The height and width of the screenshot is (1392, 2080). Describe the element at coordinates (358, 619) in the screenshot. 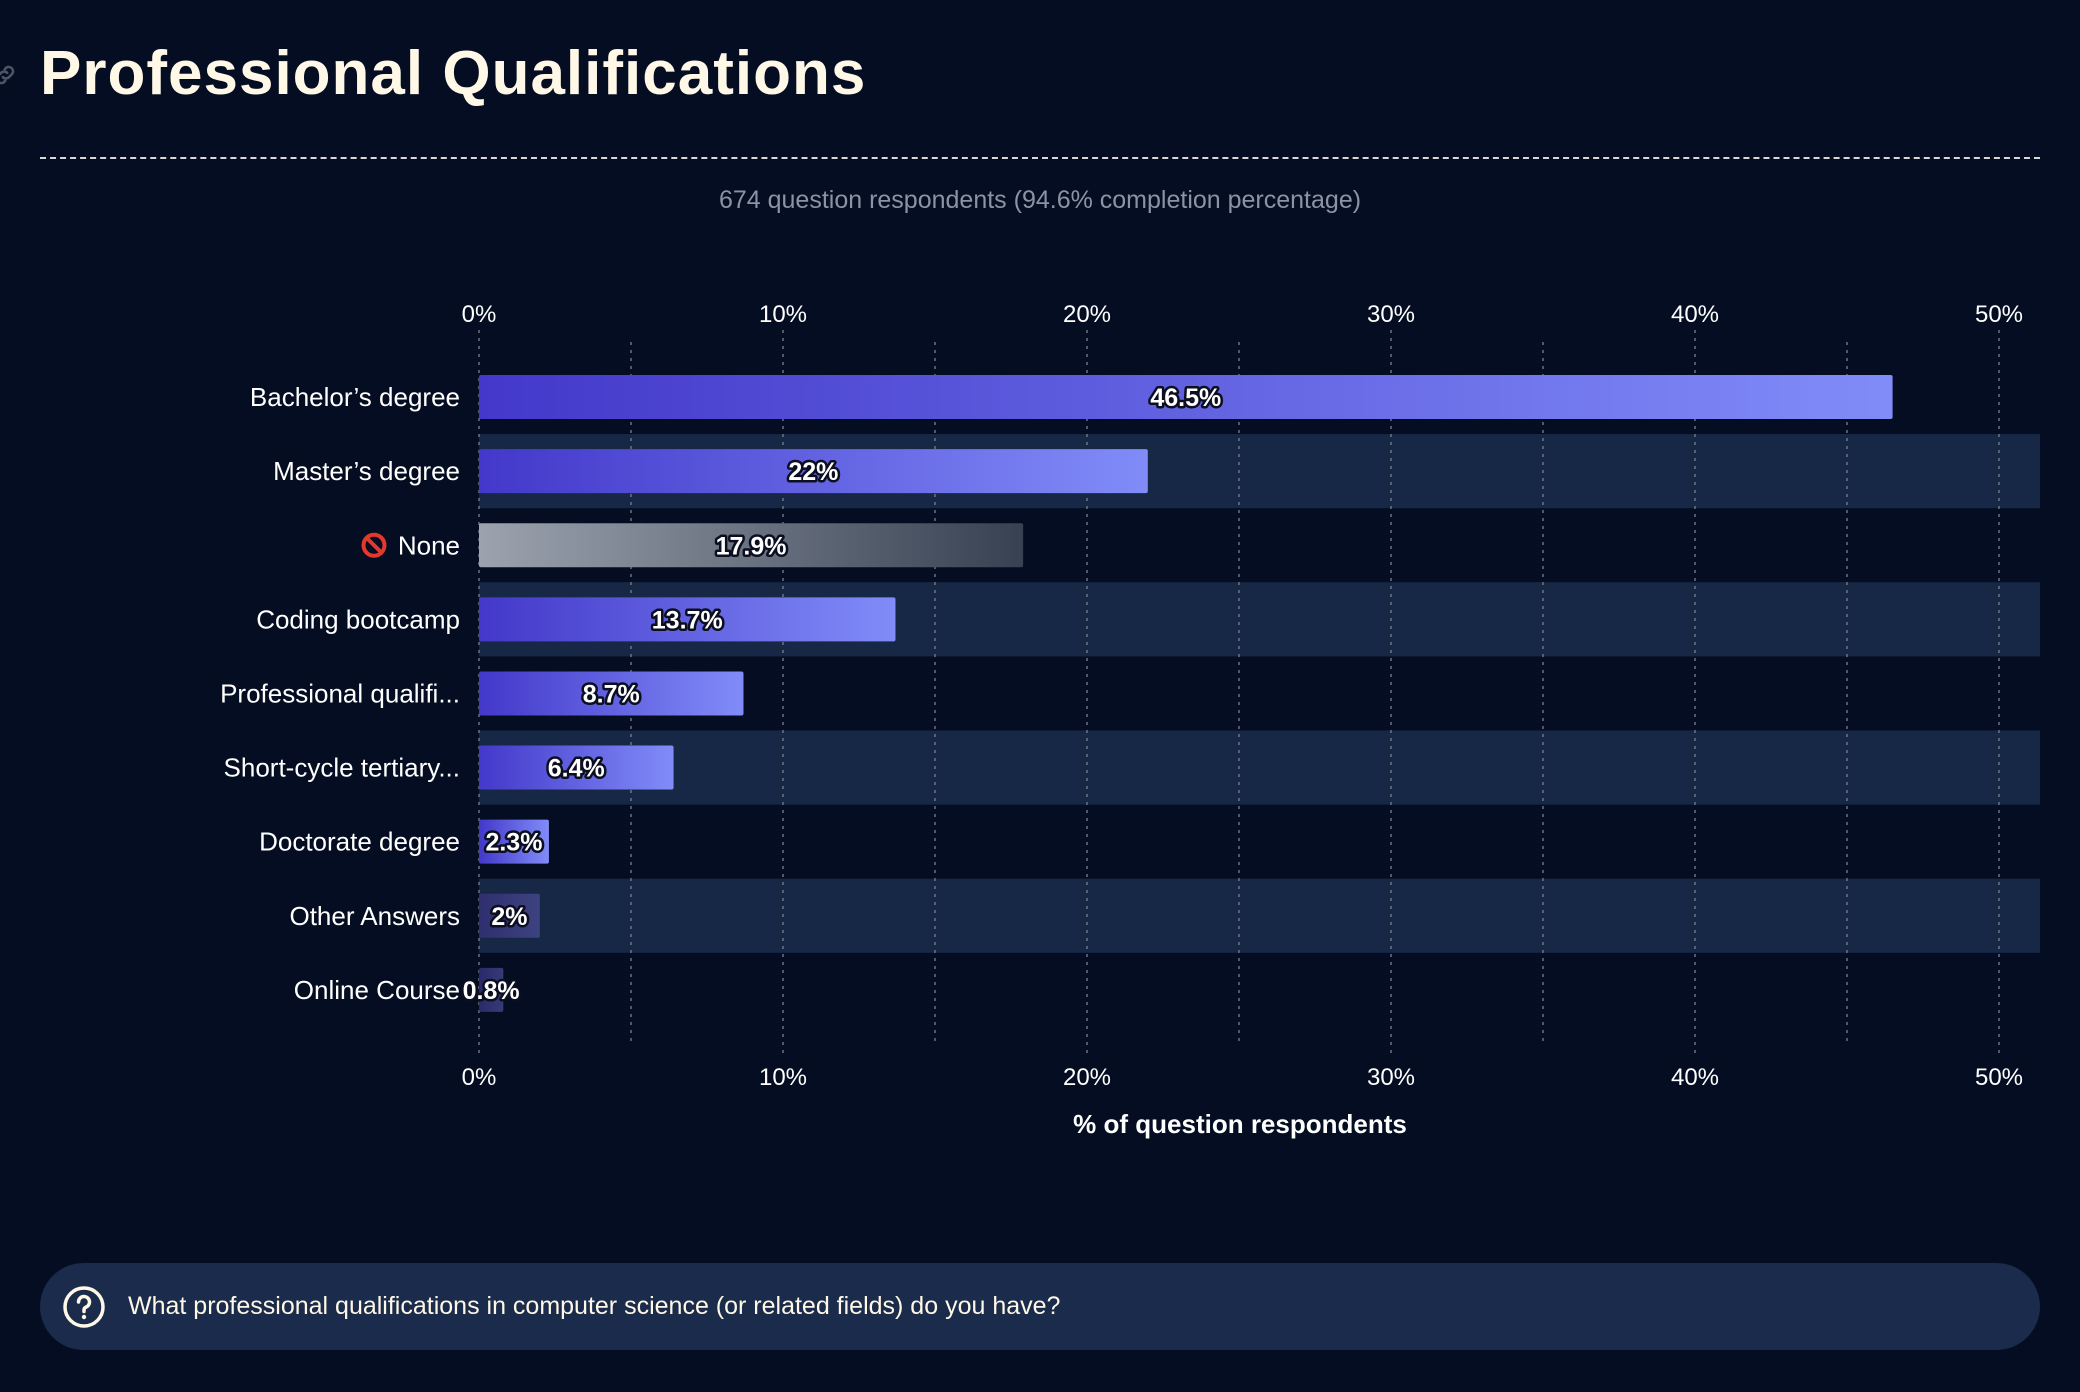

I see `category-label: Coding bootcamp` at that location.